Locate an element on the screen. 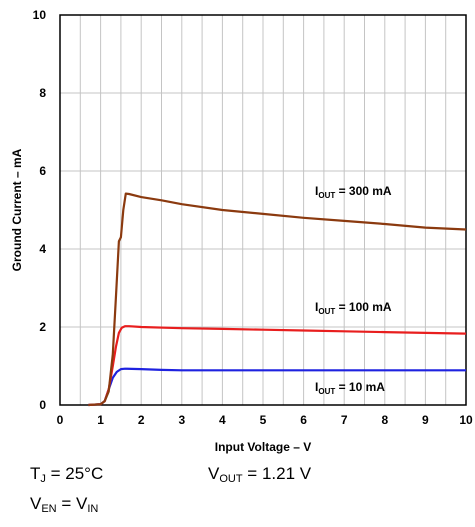 The image size is (475, 527). condition-tj-main: T is located at coordinates (35, 473).